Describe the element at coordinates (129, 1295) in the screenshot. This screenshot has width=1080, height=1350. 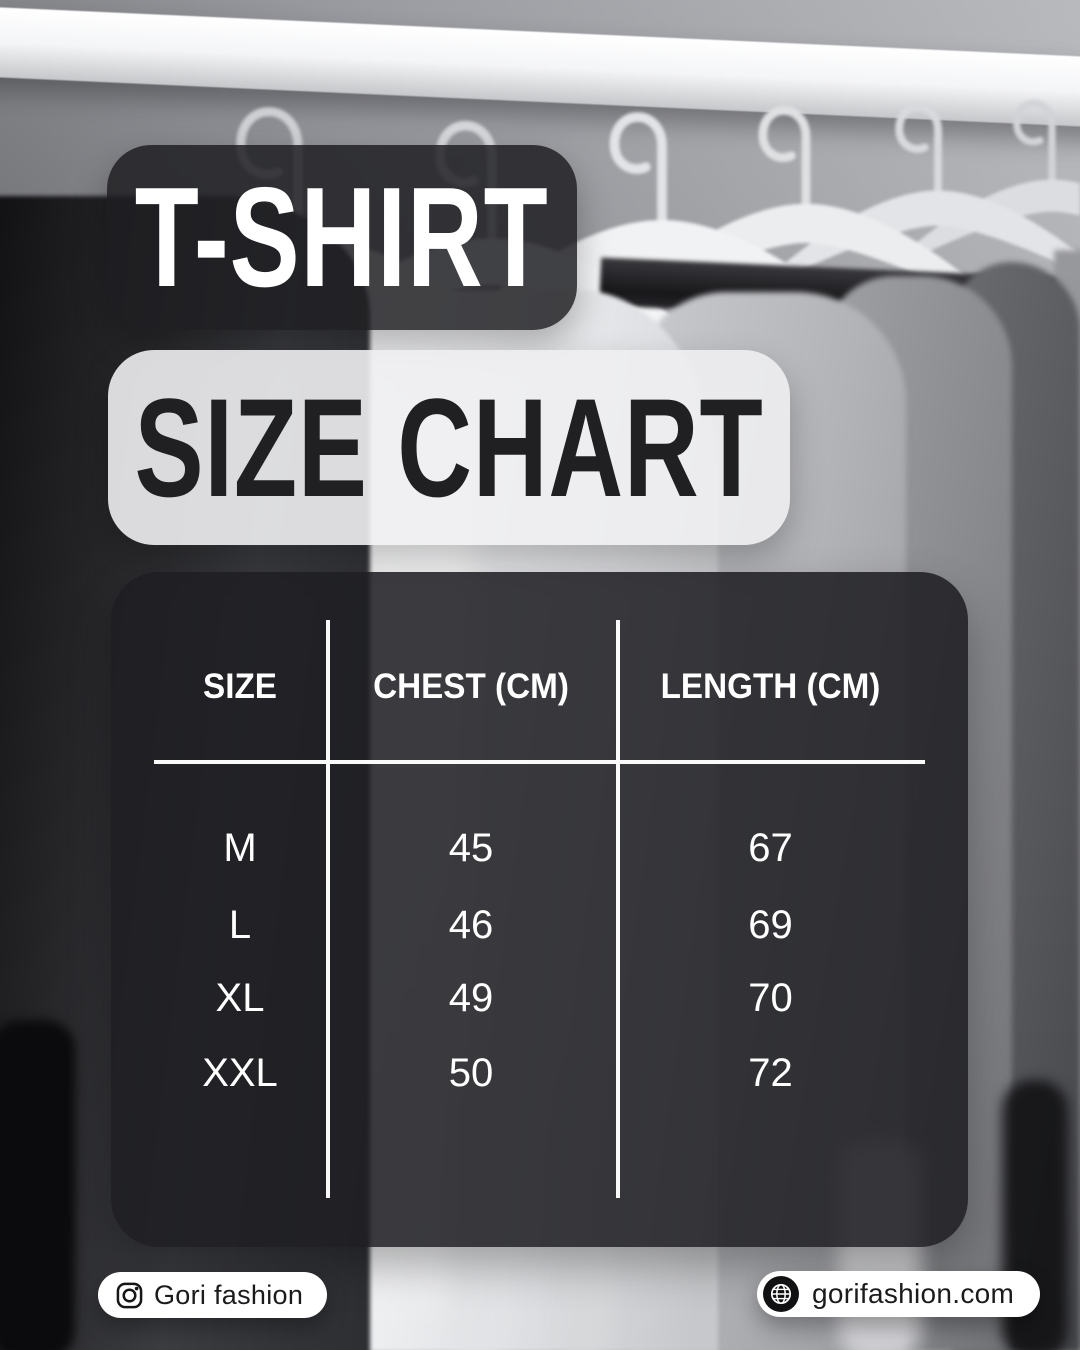
I see `instagram-icon` at that location.